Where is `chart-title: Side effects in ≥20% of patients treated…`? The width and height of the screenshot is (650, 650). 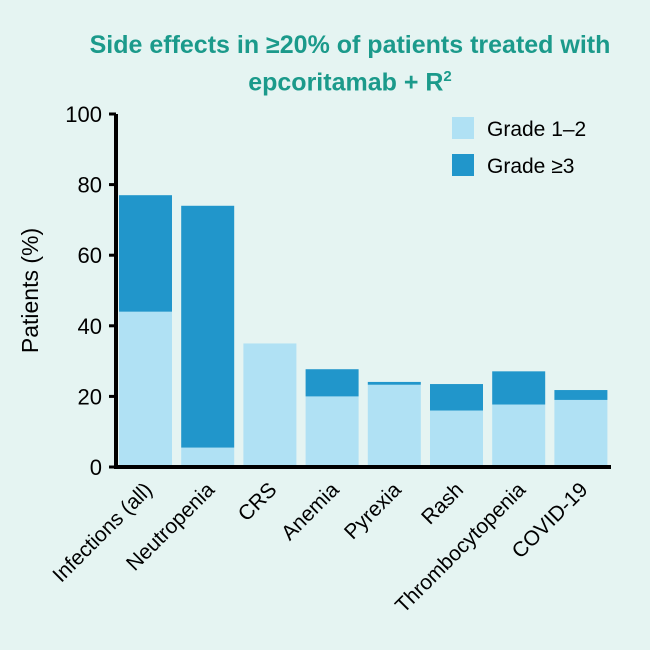
chart-title: Side effects in ≥20% of patients treated… is located at coordinates (350, 64).